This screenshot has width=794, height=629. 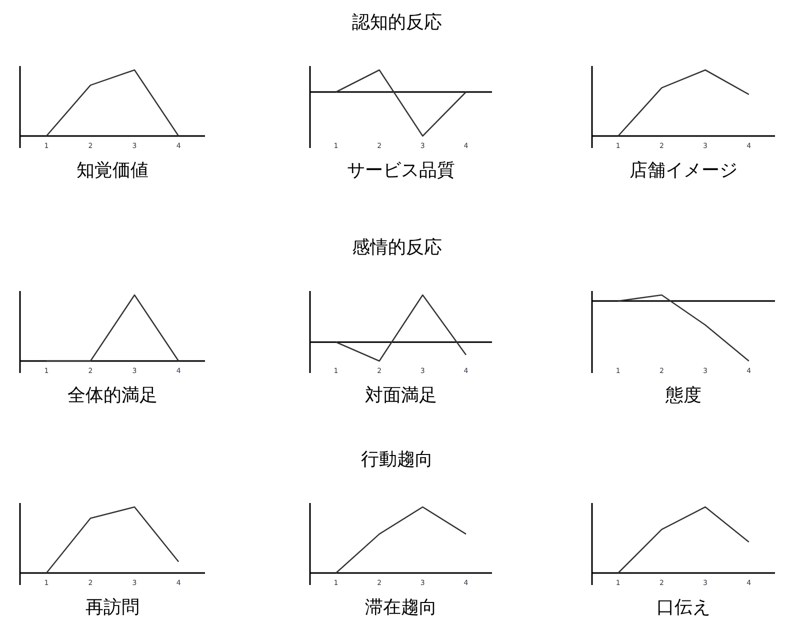 I want to click on text: 行動趨向, so click(x=397, y=459).